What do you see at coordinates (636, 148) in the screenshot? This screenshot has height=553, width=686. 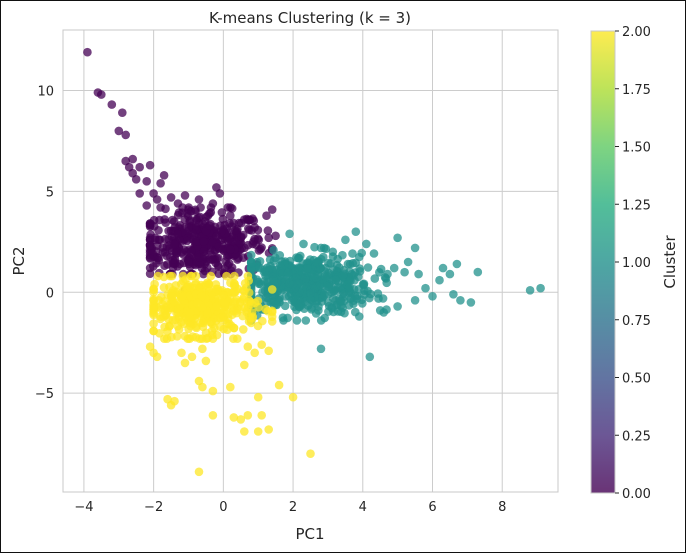 I see `colorbar-tick-label: 1.50` at bounding box center [636, 148].